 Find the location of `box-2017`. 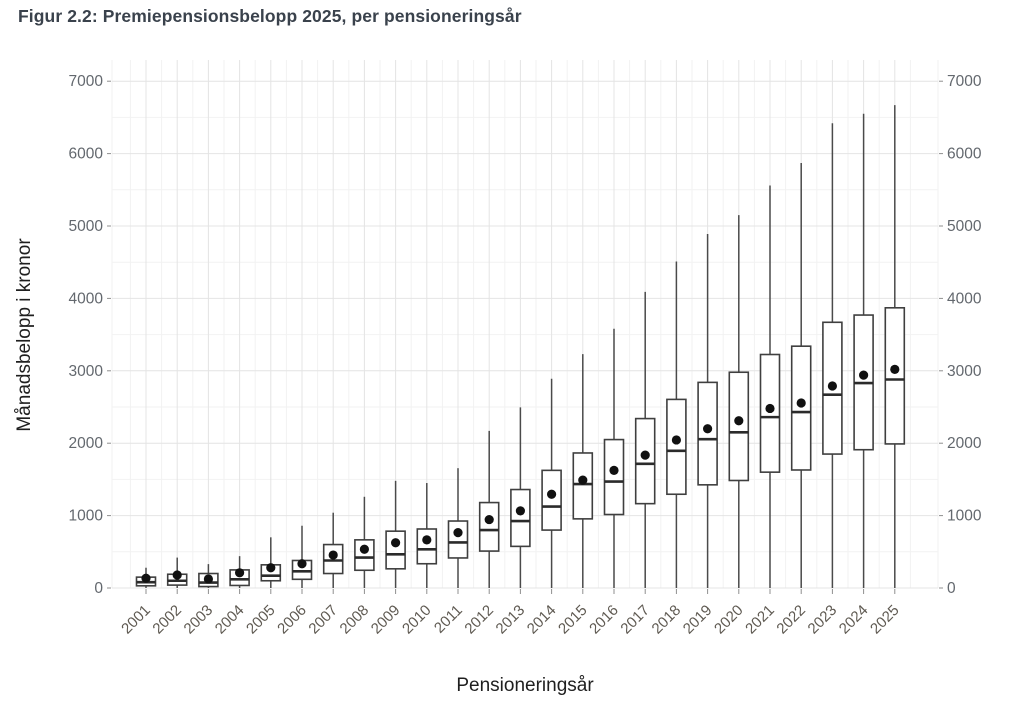

box-2017 is located at coordinates (645, 439).